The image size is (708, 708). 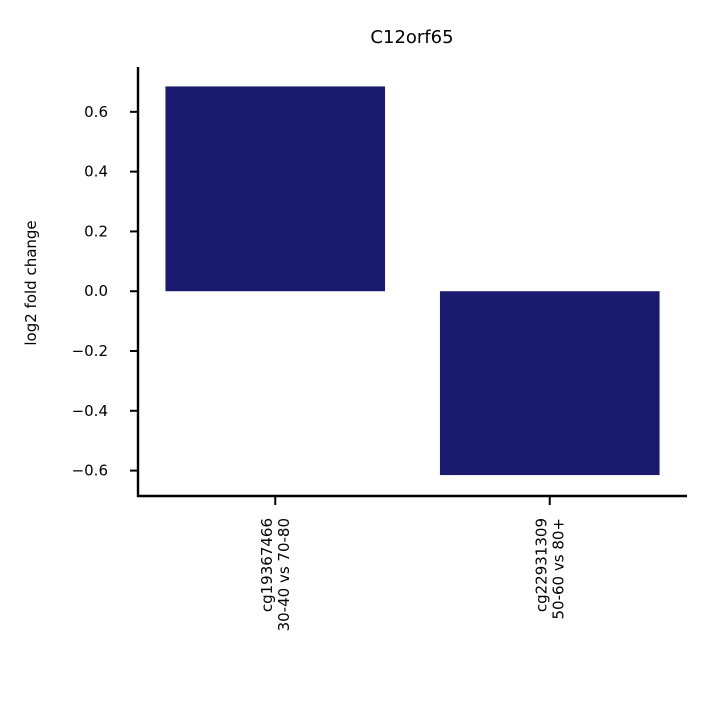 What do you see at coordinates (90, 471) in the screenshot?
I see `y-tick-label: −0.6` at bounding box center [90, 471].